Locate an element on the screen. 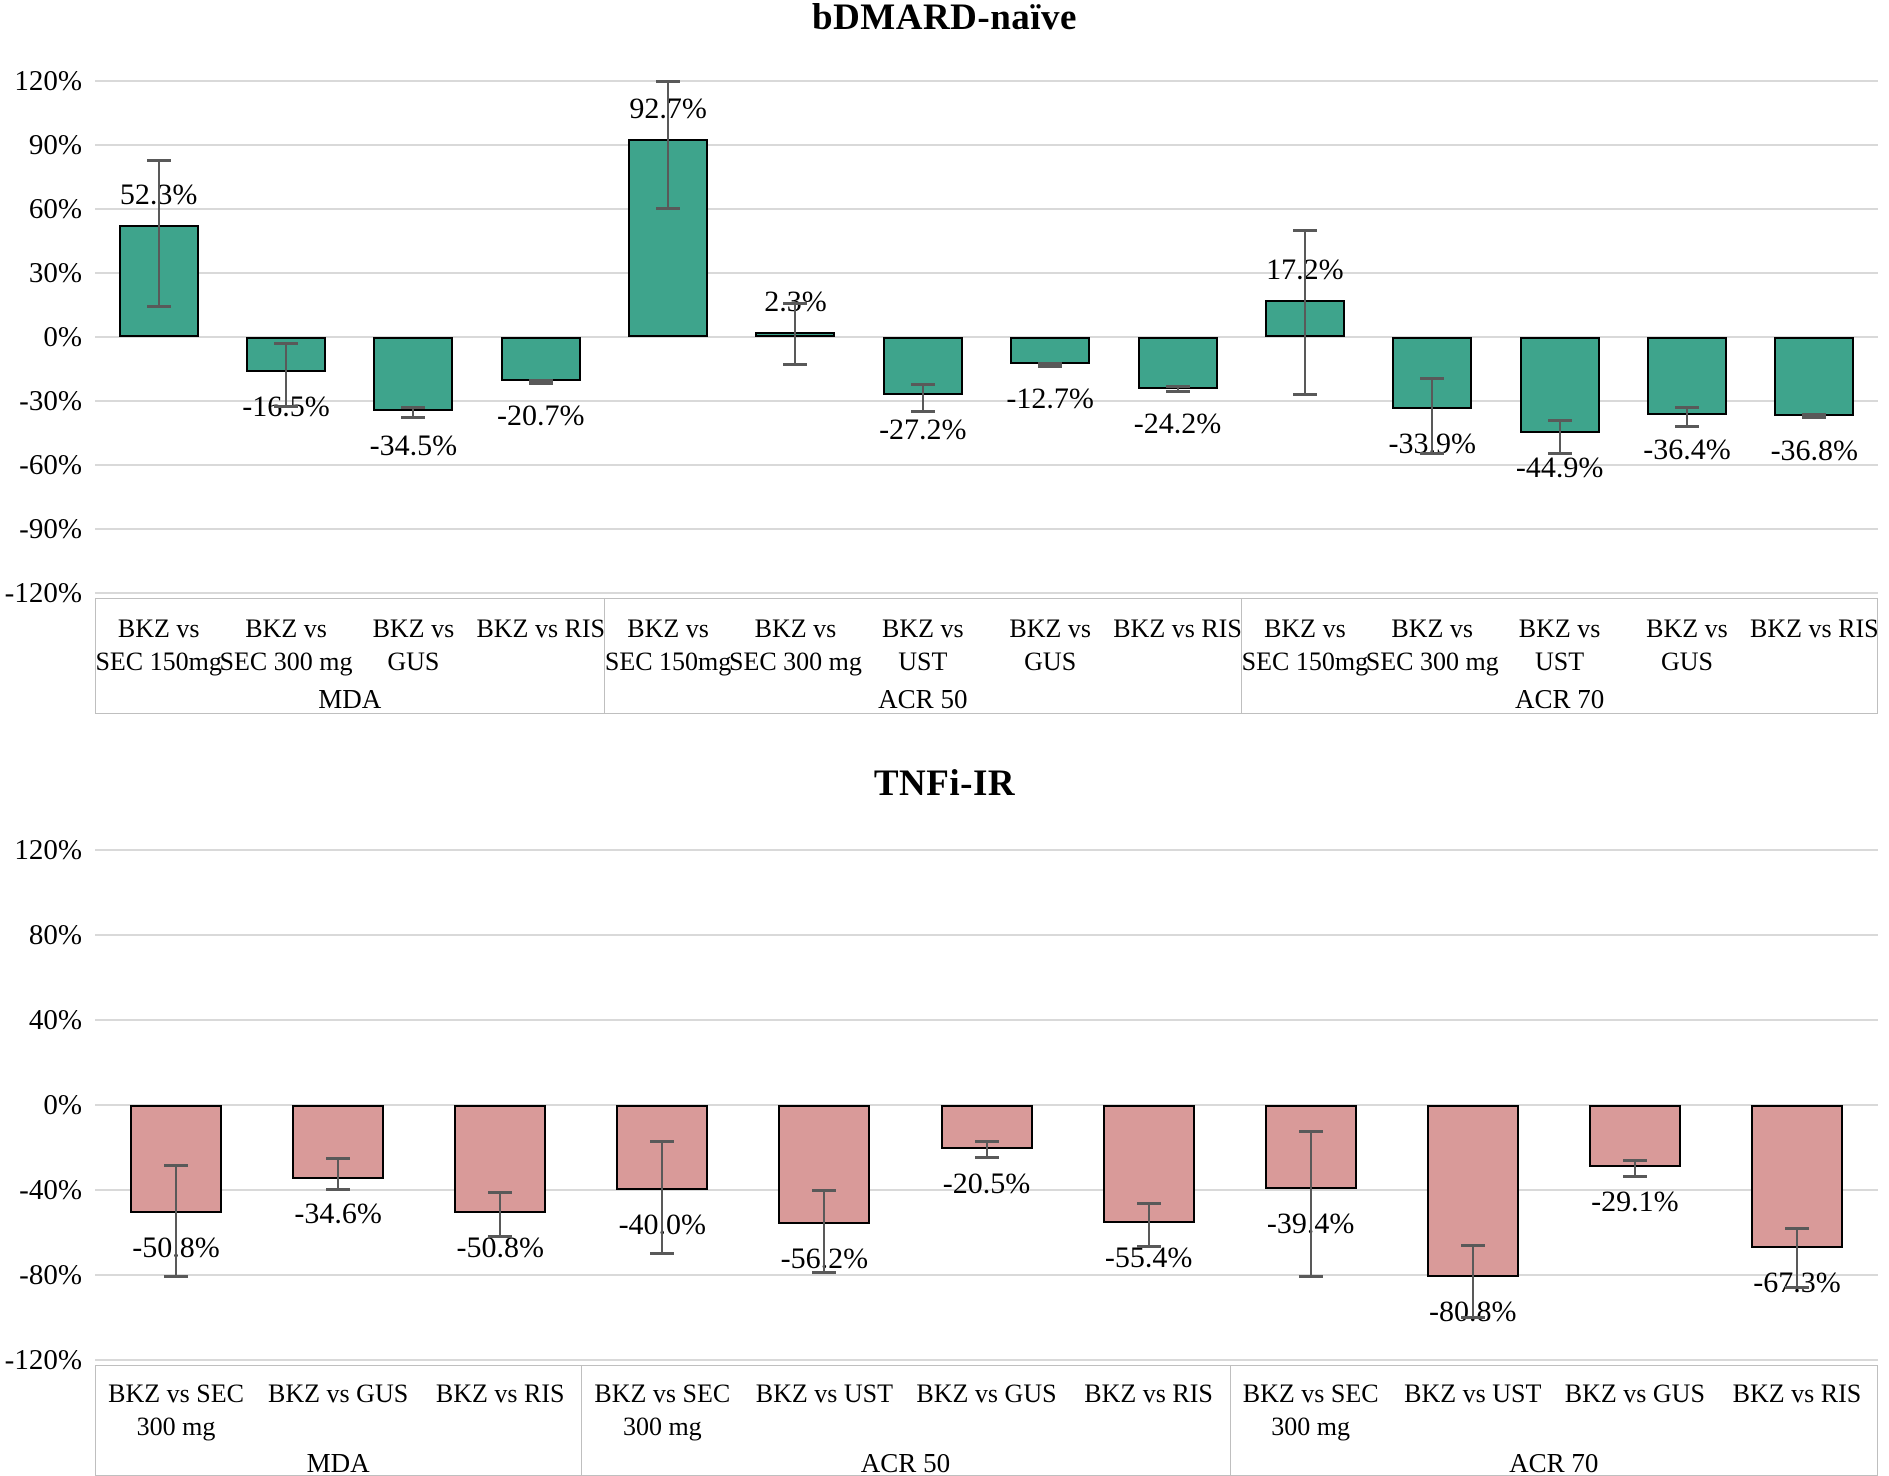  y-tick-label: -120% is located at coordinates (43, 1360).